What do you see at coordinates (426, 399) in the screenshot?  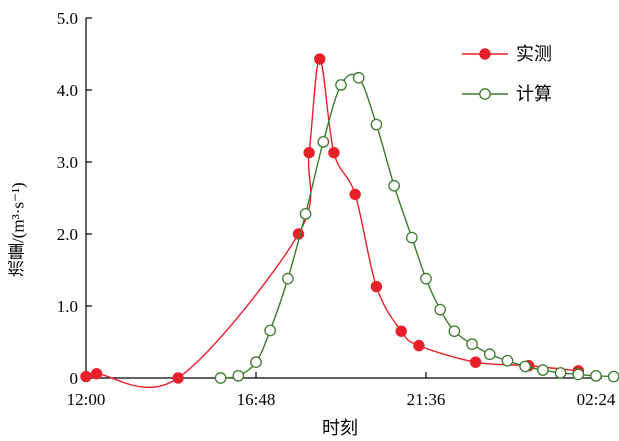 I see `x-tick-label: 21:36` at bounding box center [426, 399].